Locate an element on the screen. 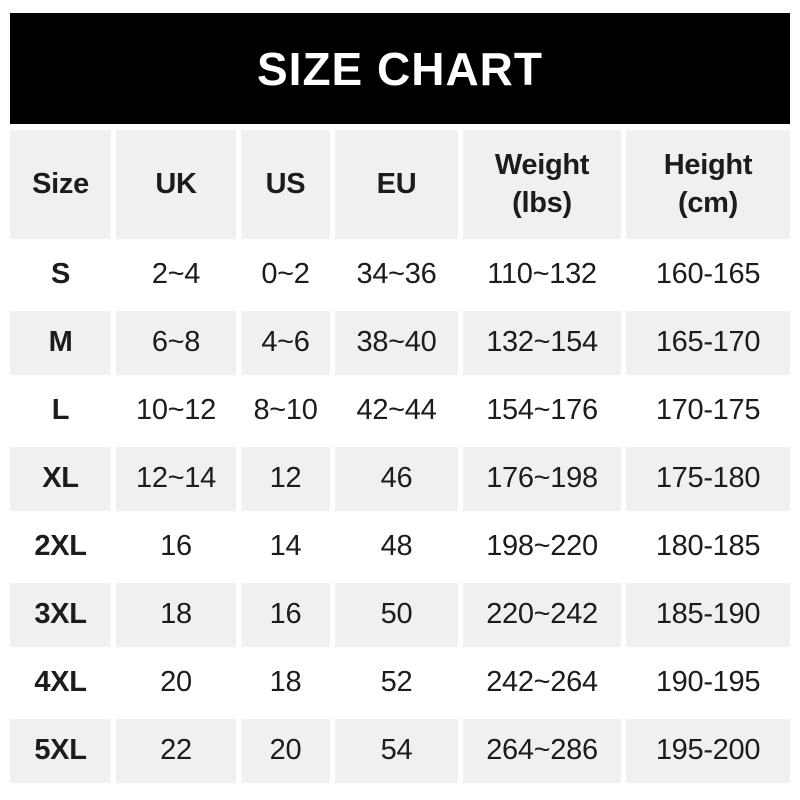  header-sublabel: (cm) is located at coordinates (708, 202).